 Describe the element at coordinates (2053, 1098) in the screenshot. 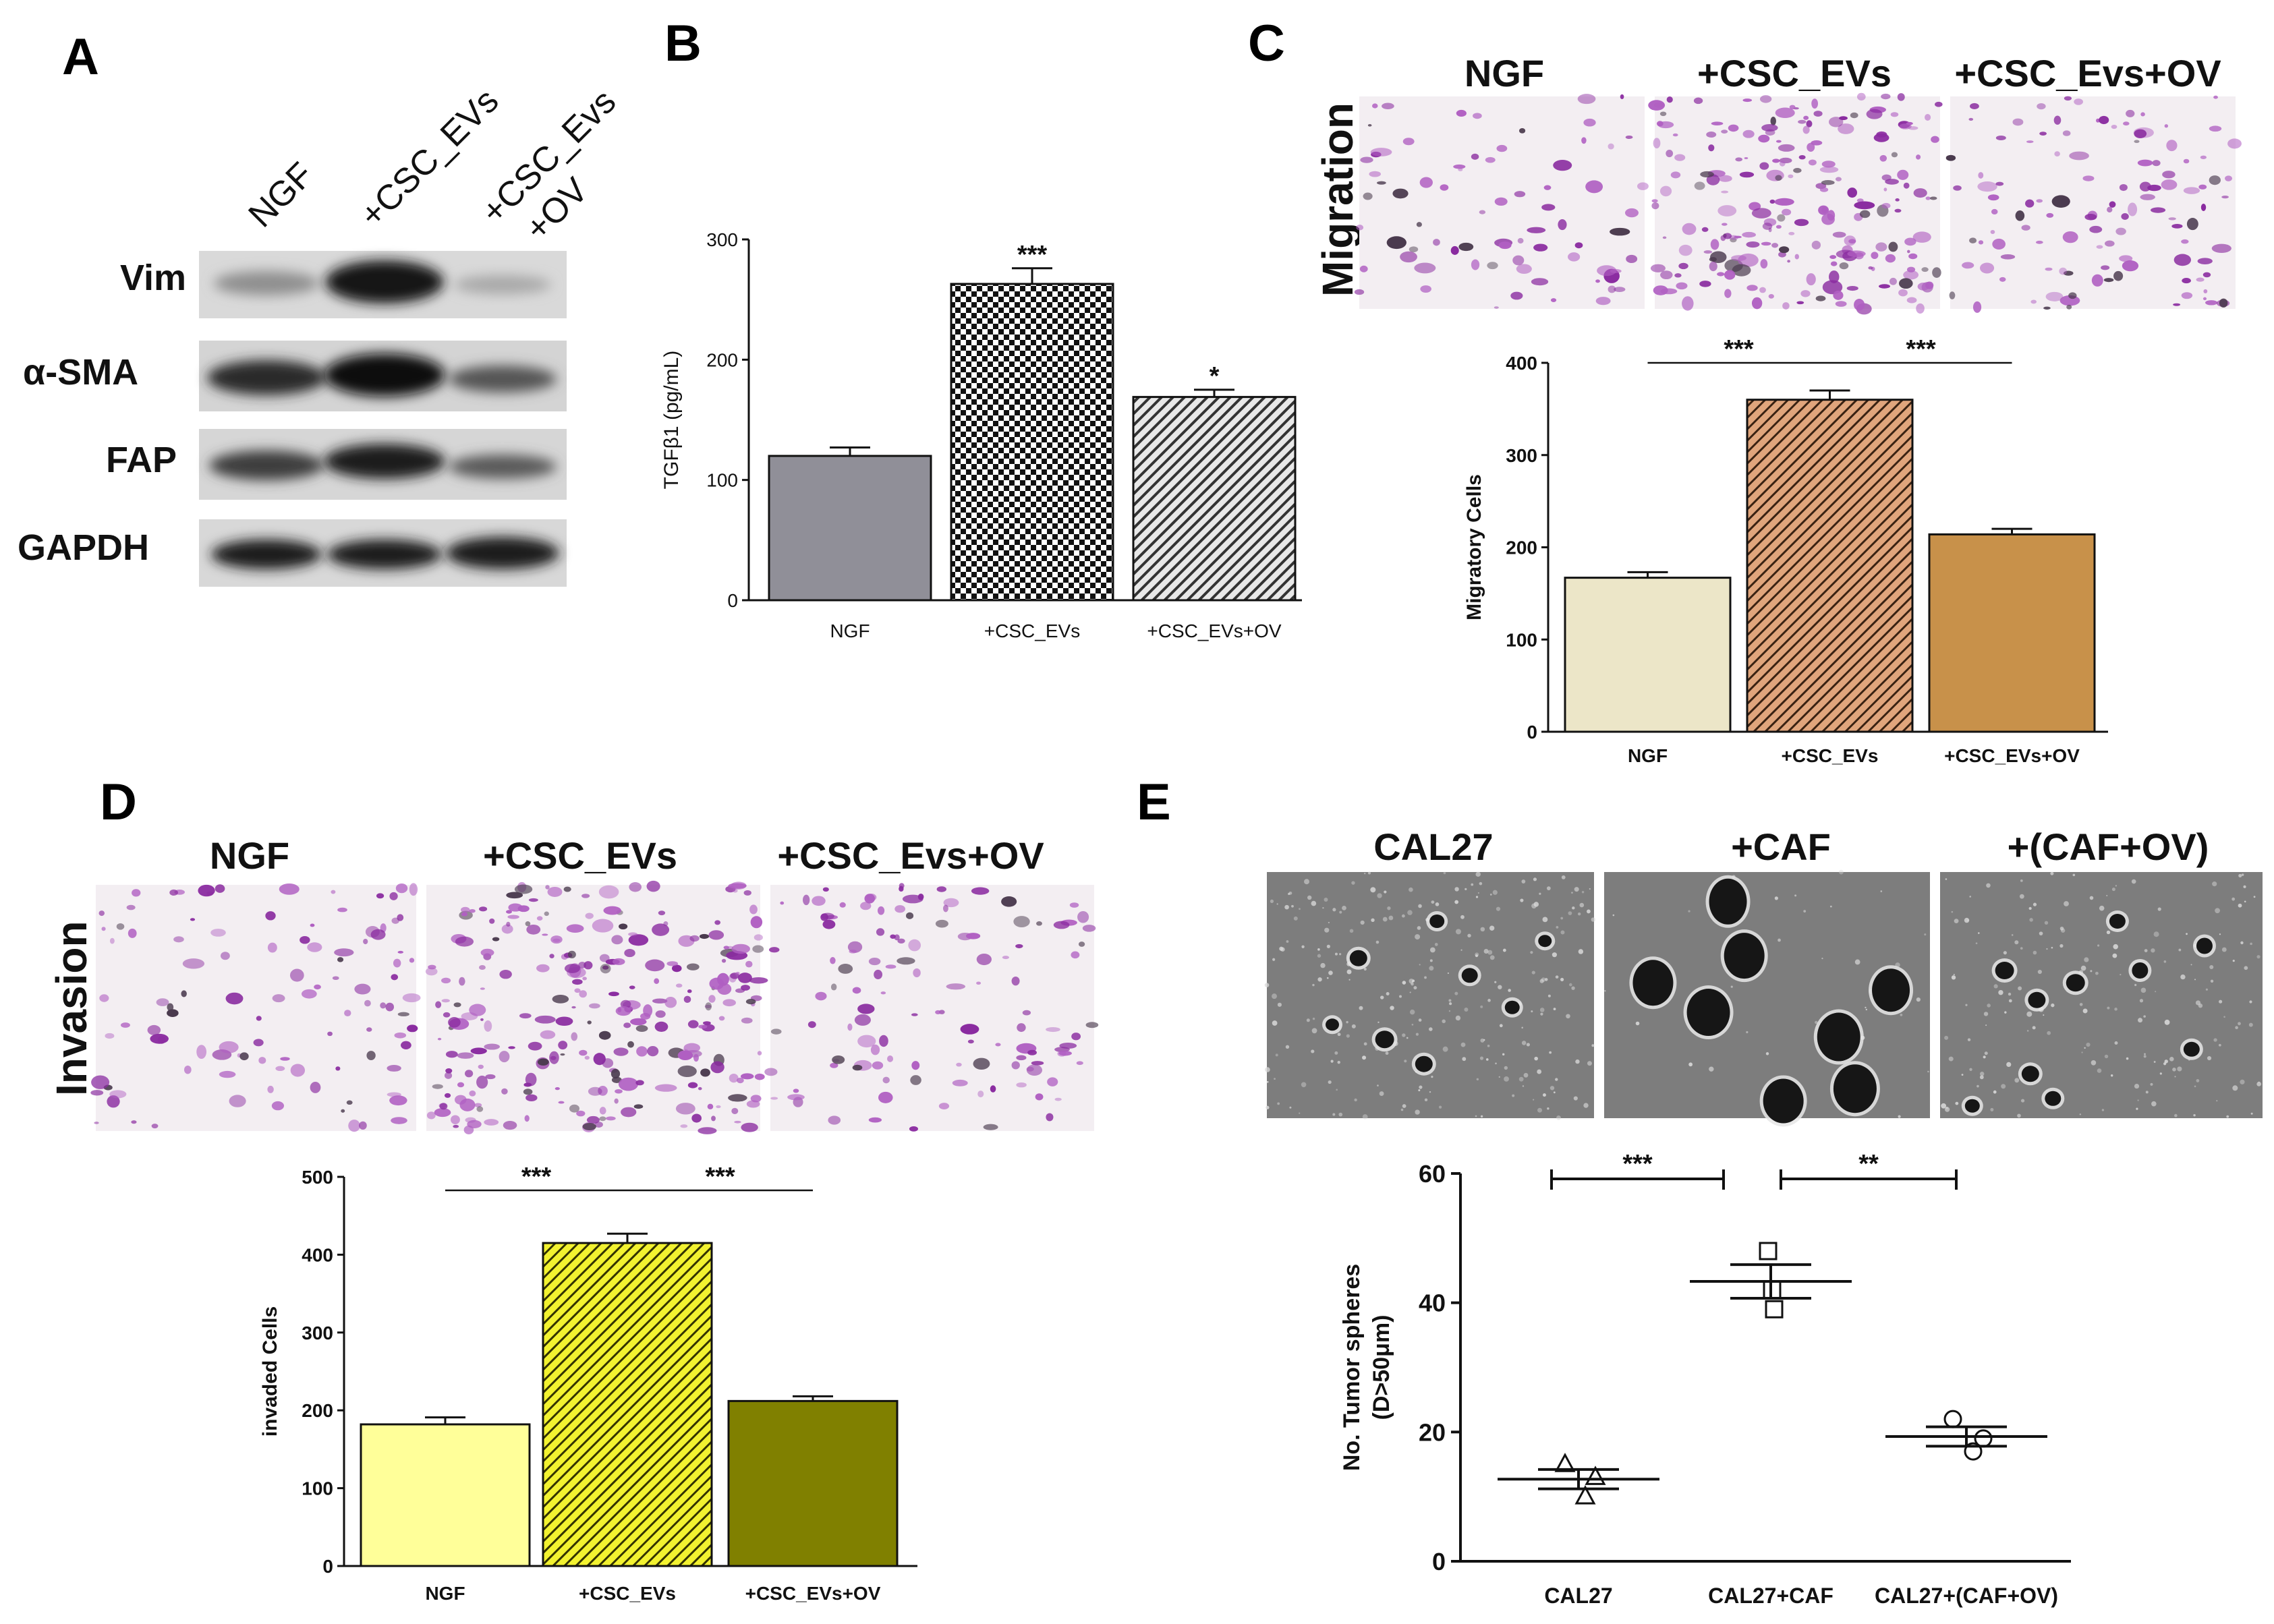

I see `tumor-spheroid` at that location.